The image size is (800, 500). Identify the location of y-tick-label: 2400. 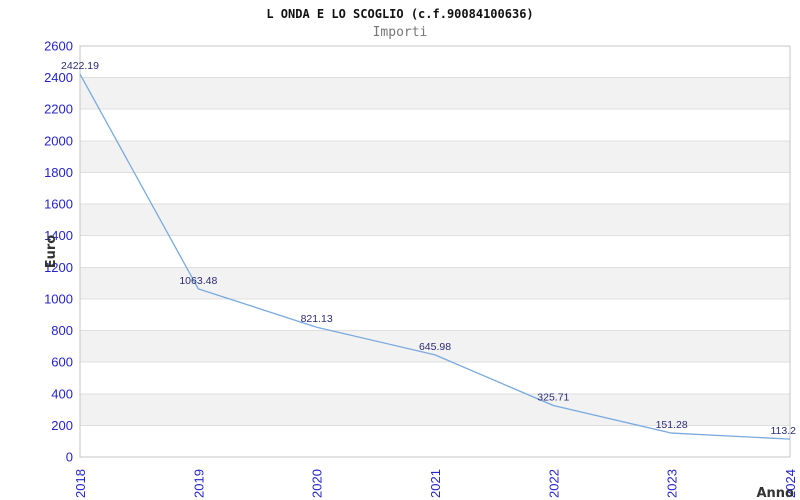
(58, 77).